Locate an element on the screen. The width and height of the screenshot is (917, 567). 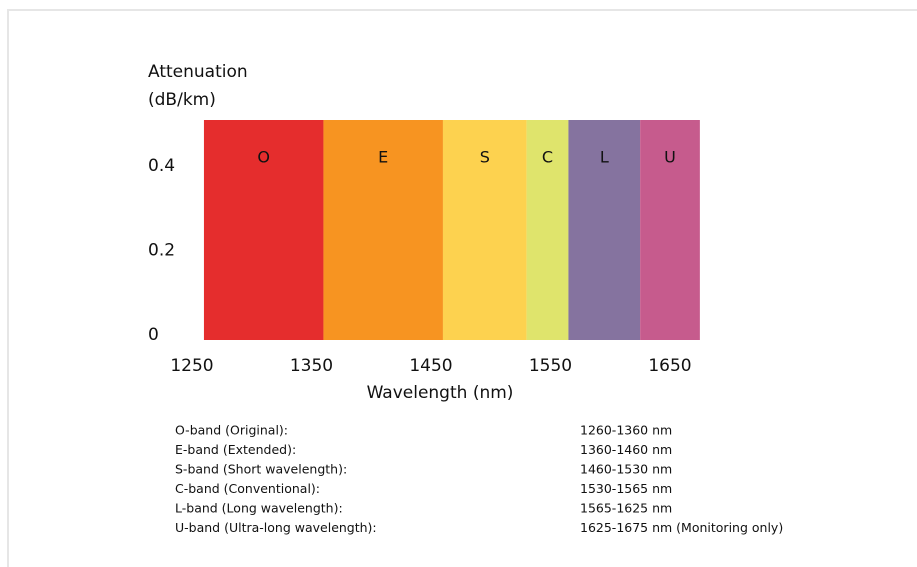
band-name: C-band (Conventional): is located at coordinates (247, 488).